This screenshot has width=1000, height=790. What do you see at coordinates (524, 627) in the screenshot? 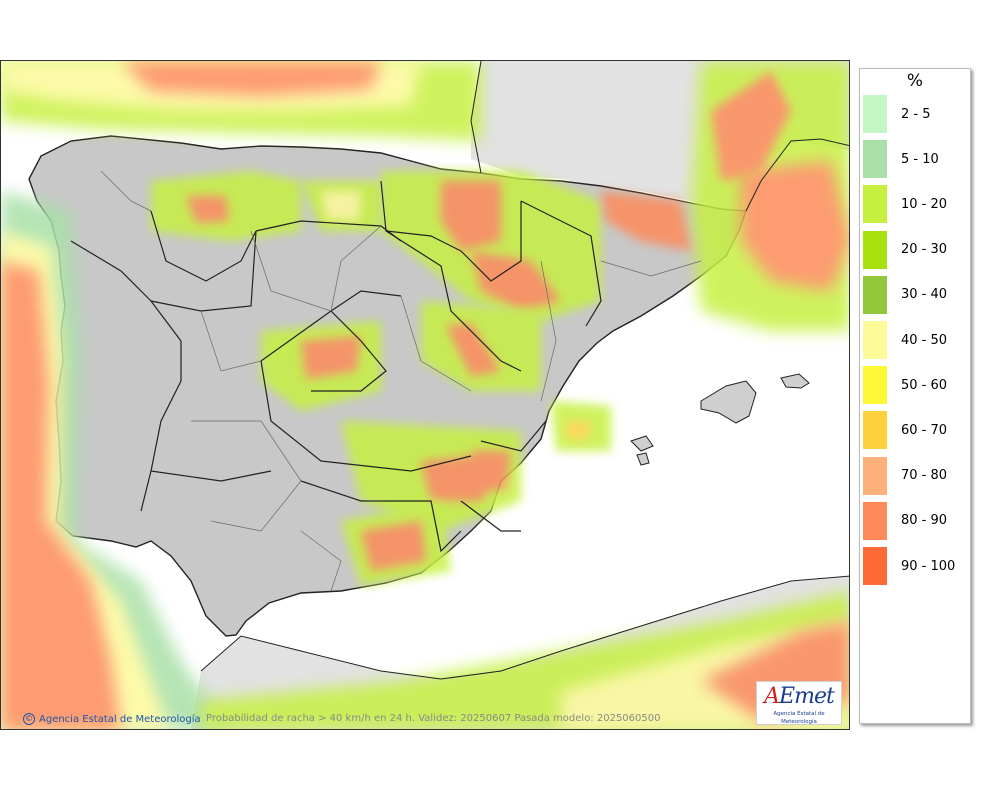
I see `africa-coast` at bounding box center [524, 627].